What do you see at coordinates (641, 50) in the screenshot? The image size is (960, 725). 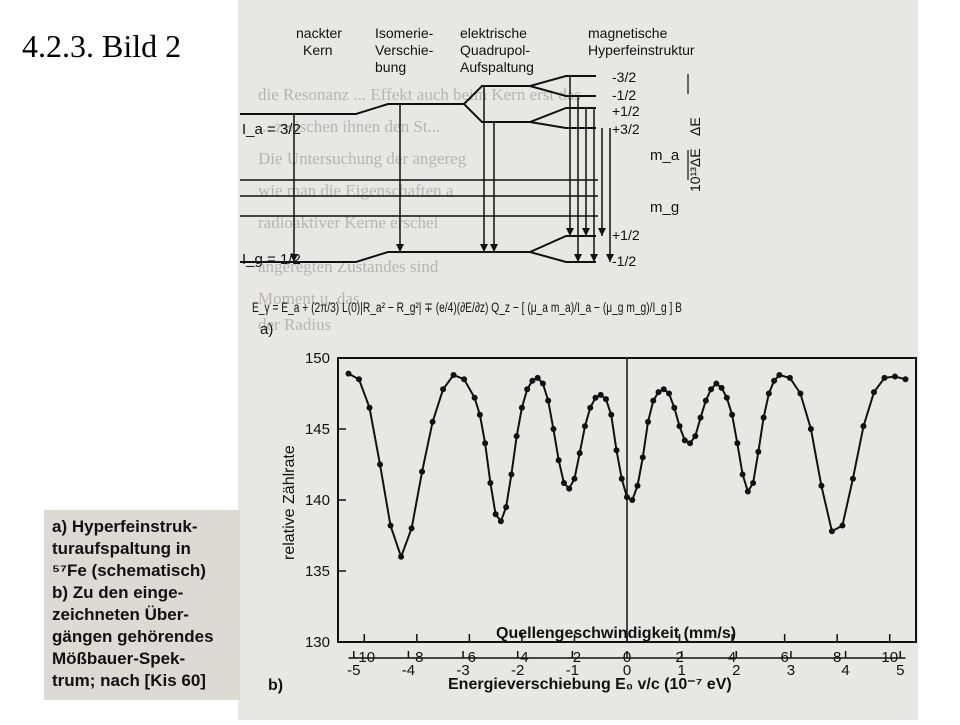 I see `header-magnetic-2: Hyperfeinstruktur` at bounding box center [641, 50].